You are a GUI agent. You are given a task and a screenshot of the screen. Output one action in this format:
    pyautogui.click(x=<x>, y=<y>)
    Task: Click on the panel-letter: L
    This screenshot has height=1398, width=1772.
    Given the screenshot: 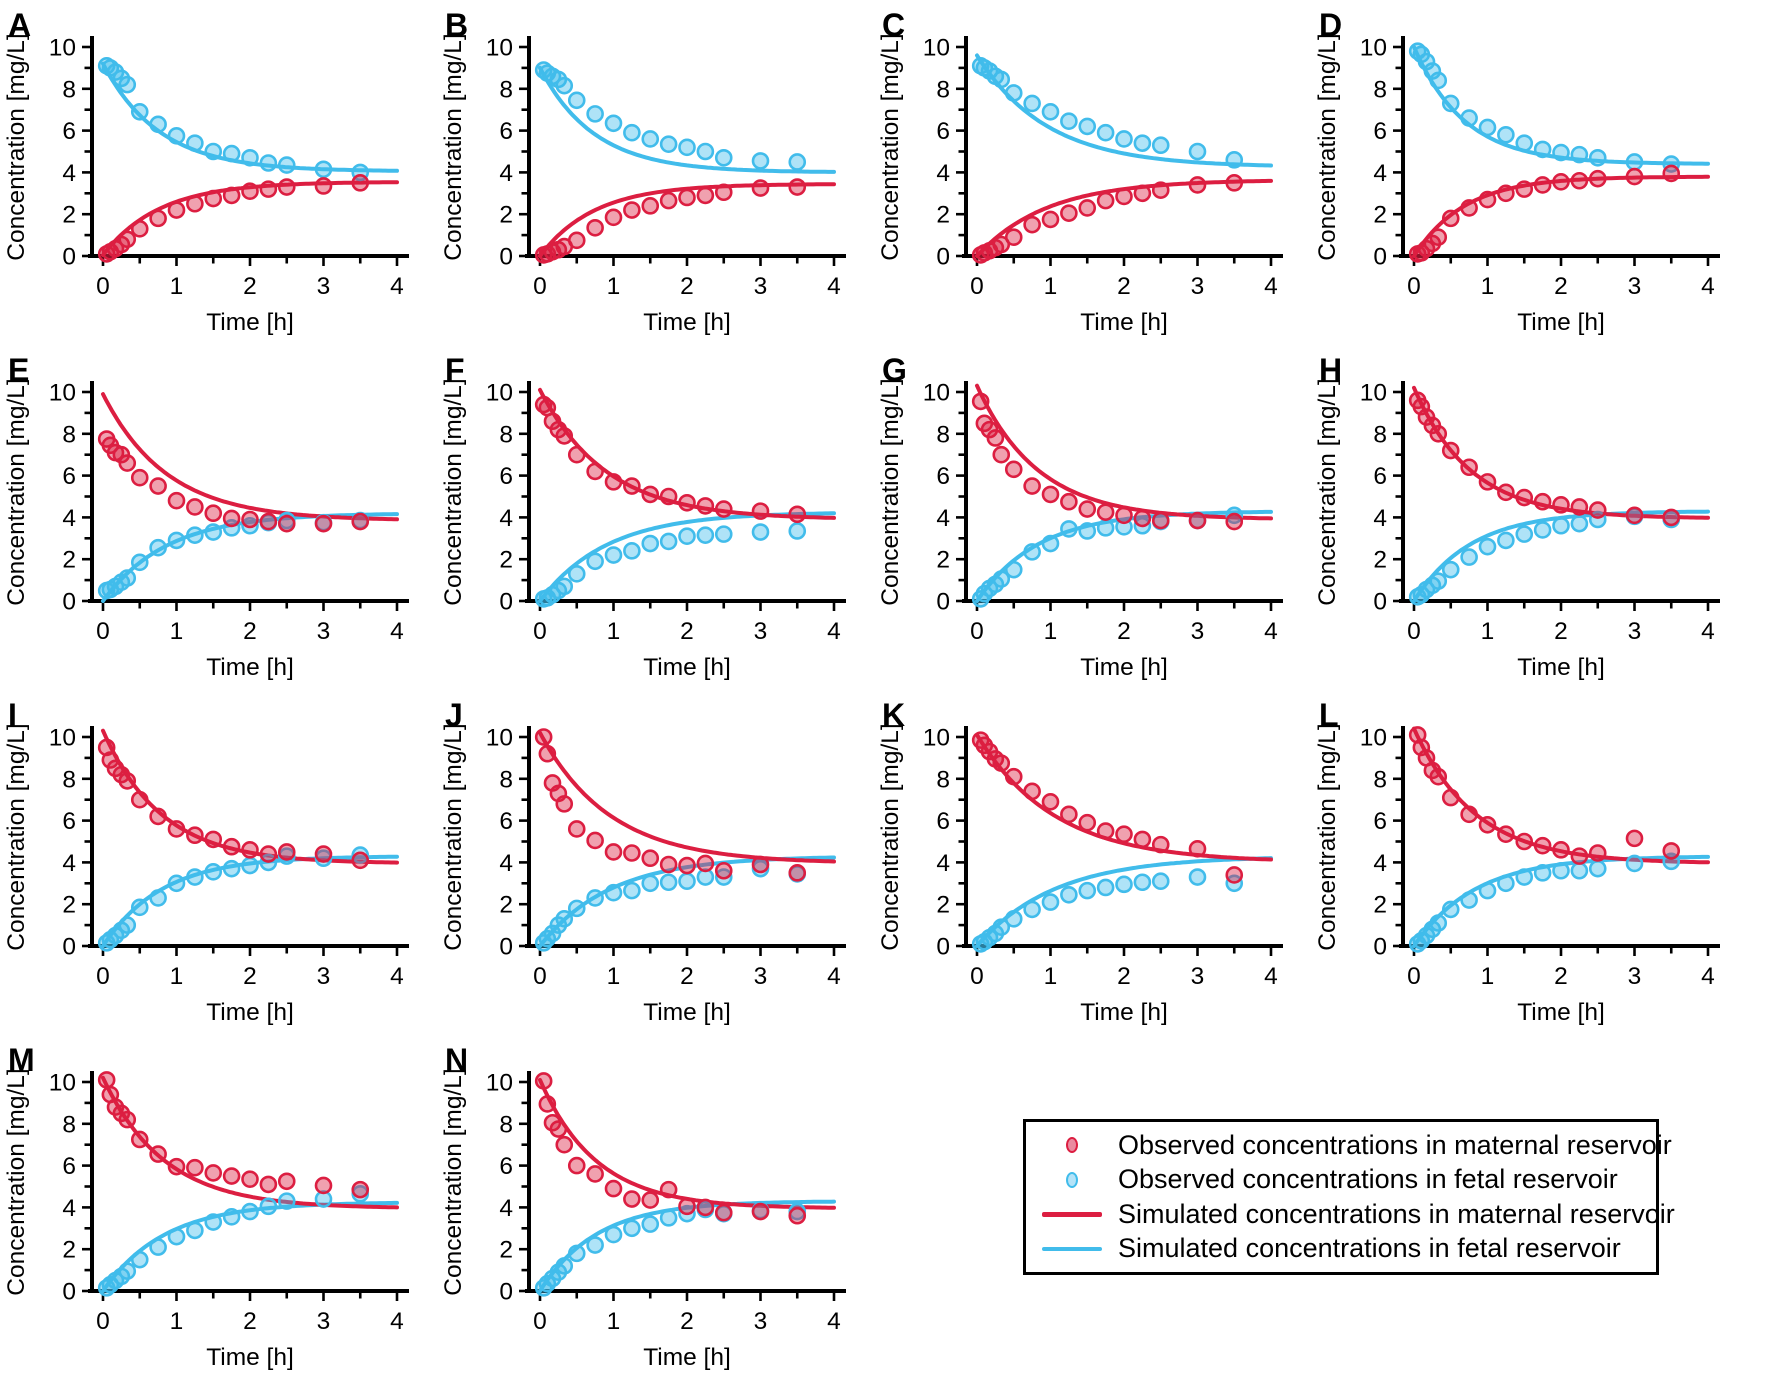 What is the action you would take?
    pyautogui.click(x=1329, y=715)
    